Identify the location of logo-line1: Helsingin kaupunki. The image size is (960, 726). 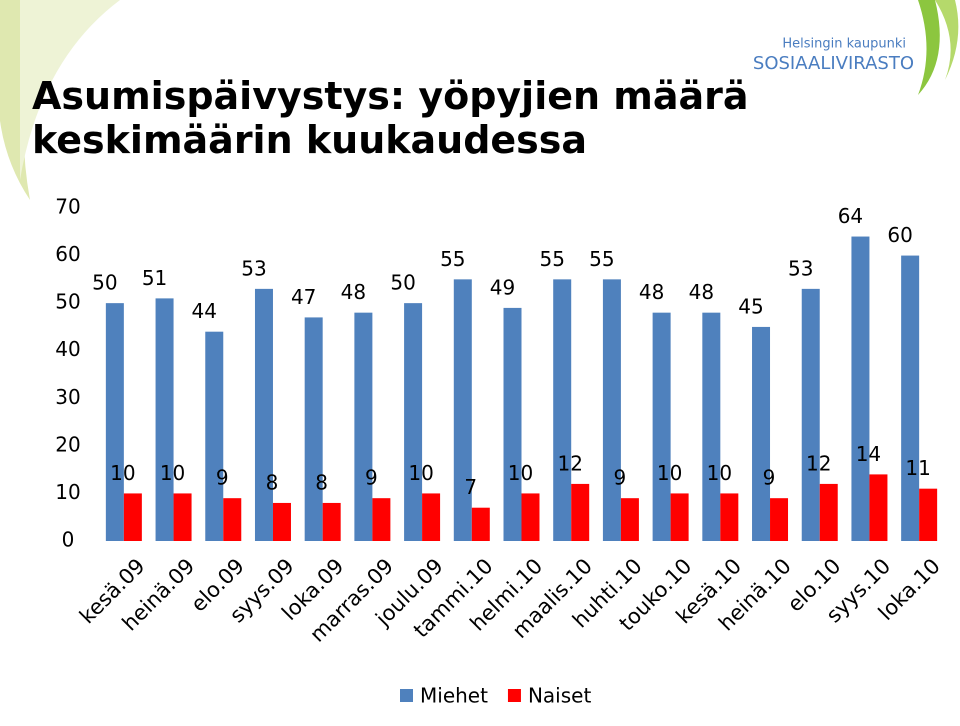
(844, 44).